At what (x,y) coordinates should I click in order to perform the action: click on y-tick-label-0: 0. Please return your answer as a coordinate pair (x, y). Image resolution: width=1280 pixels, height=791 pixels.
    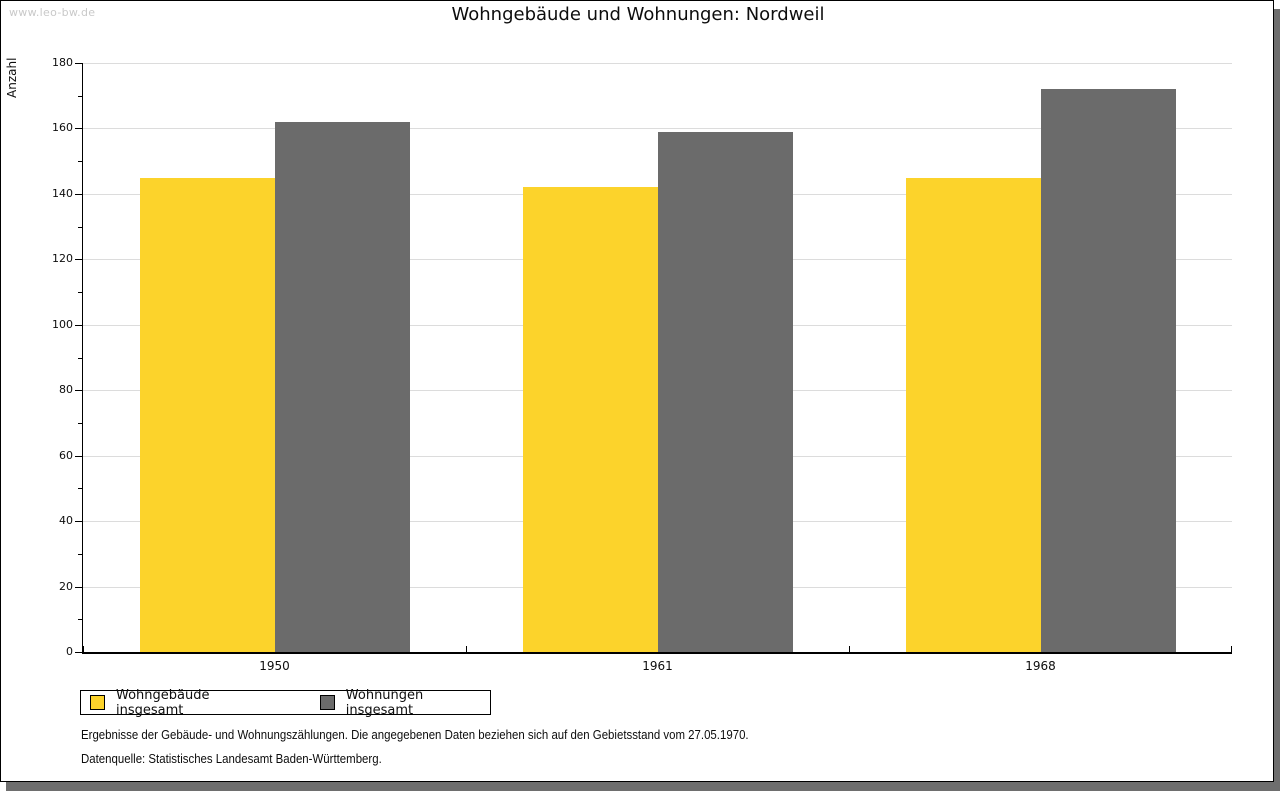
    Looking at the image, I should click on (69, 651).